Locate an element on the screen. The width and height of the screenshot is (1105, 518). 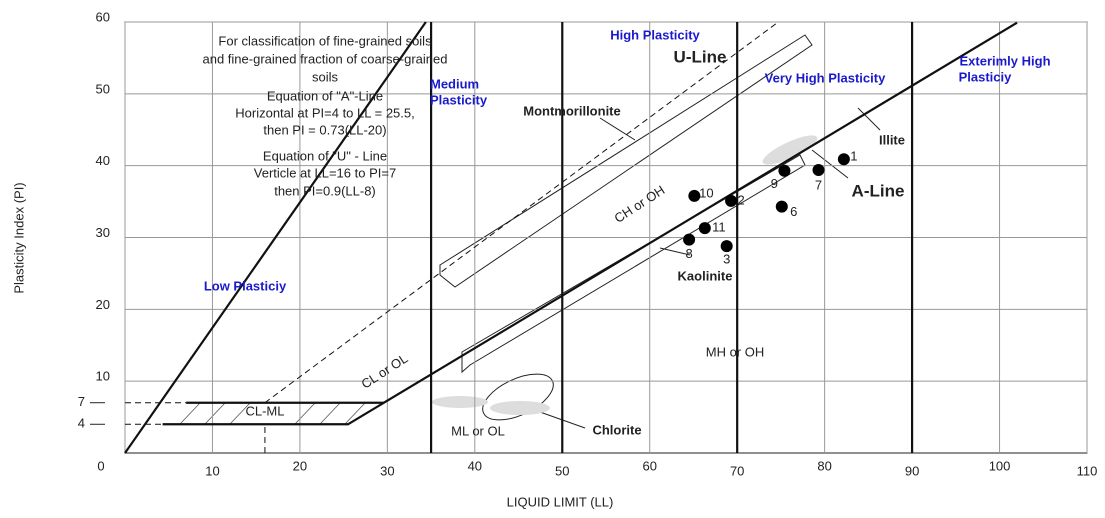
point-label: 9 is located at coordinates (774, 183).